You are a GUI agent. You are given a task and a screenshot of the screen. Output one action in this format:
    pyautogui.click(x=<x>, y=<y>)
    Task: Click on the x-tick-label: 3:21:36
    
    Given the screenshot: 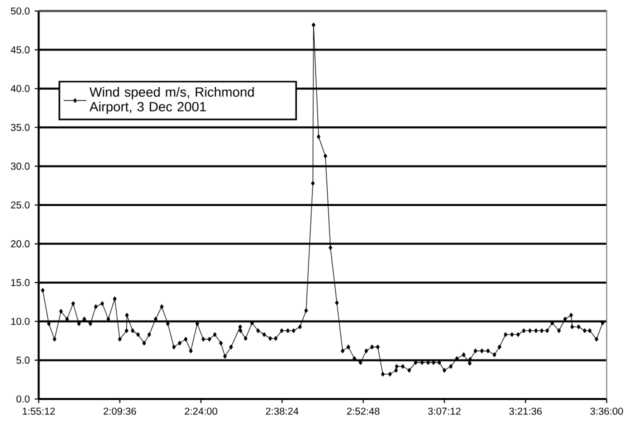 What is the action you would take?
    pyautogui.click(x=525, y=411)
    